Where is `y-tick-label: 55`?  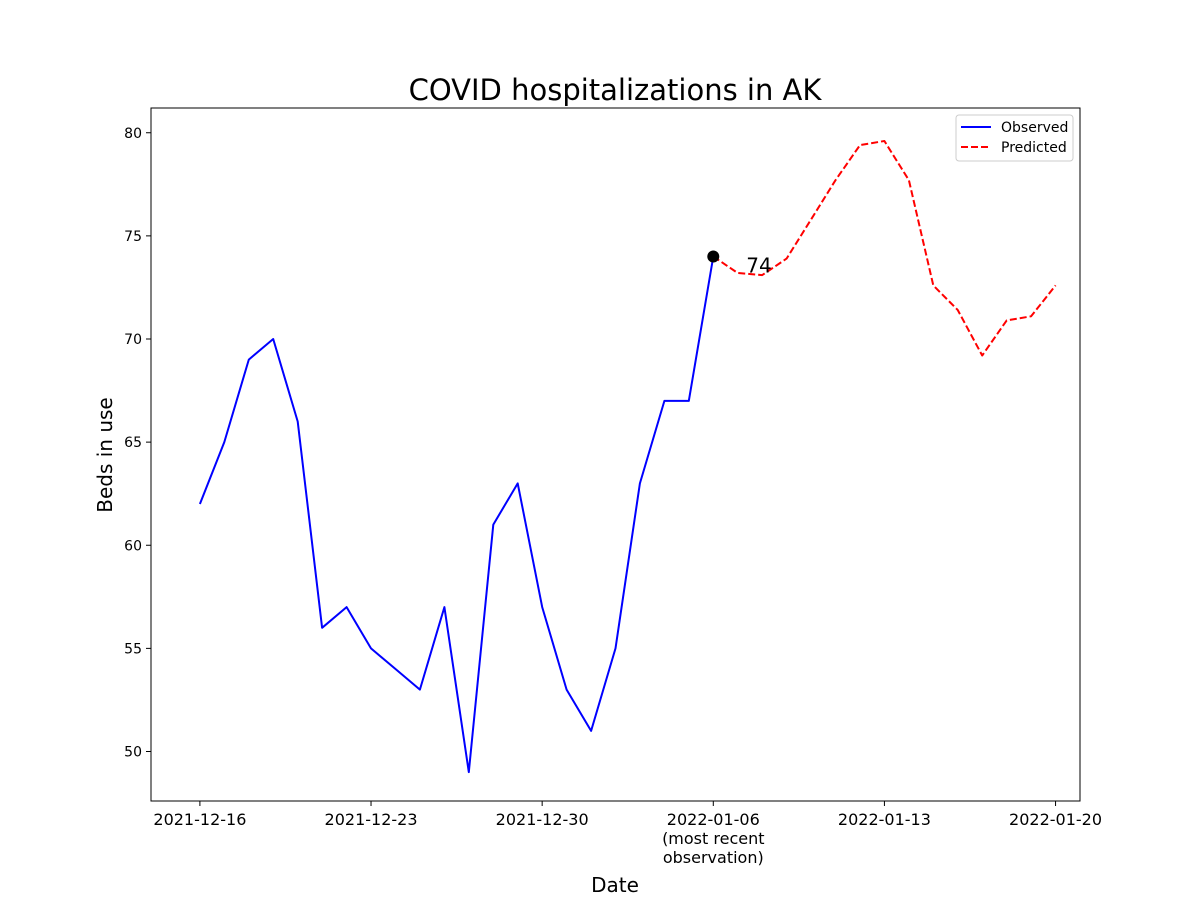 y-tick-label: 55 is located at coordinates (133, 649).